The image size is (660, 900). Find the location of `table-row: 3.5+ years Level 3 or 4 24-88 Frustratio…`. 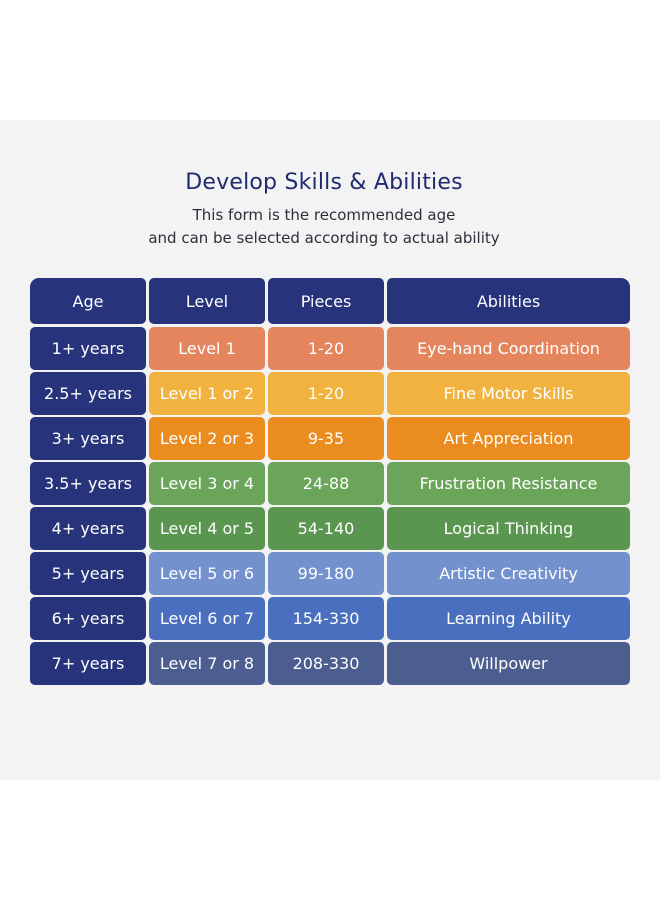

table-row: 3.5+ years Level 3 or 4 24-88 Frustratio… is located at coordinates (330, 483).